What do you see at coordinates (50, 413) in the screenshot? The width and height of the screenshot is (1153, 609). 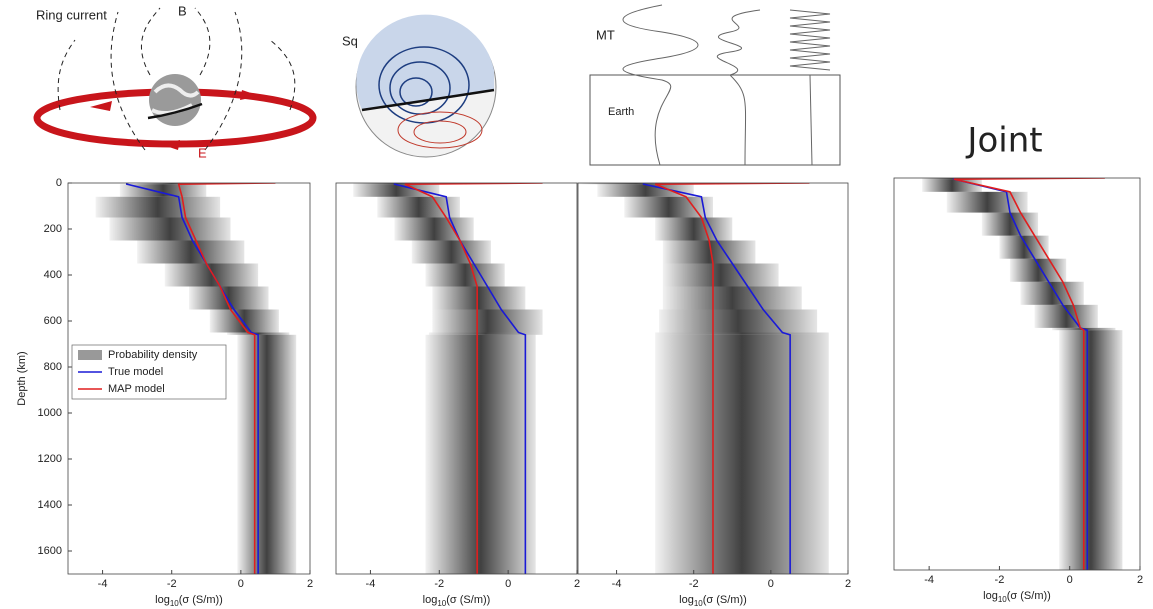 I see `y-tick-label: 1000` at bounding box center [50, 413].